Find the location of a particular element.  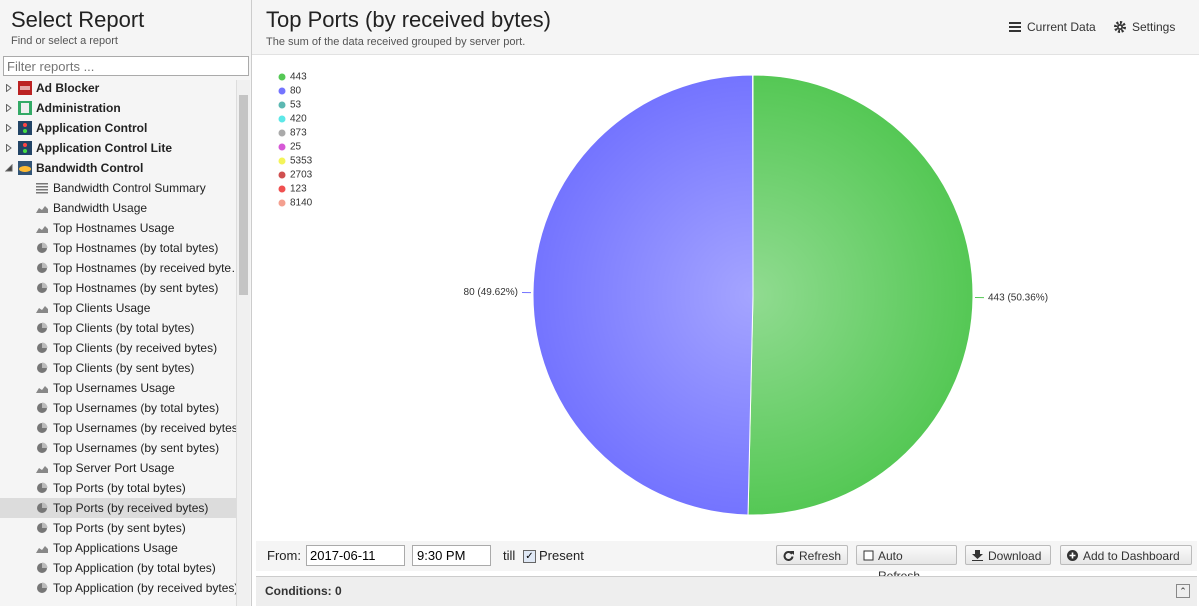

tree-label: Top Clients (by received bytes) is located at coordinates (135, 348).